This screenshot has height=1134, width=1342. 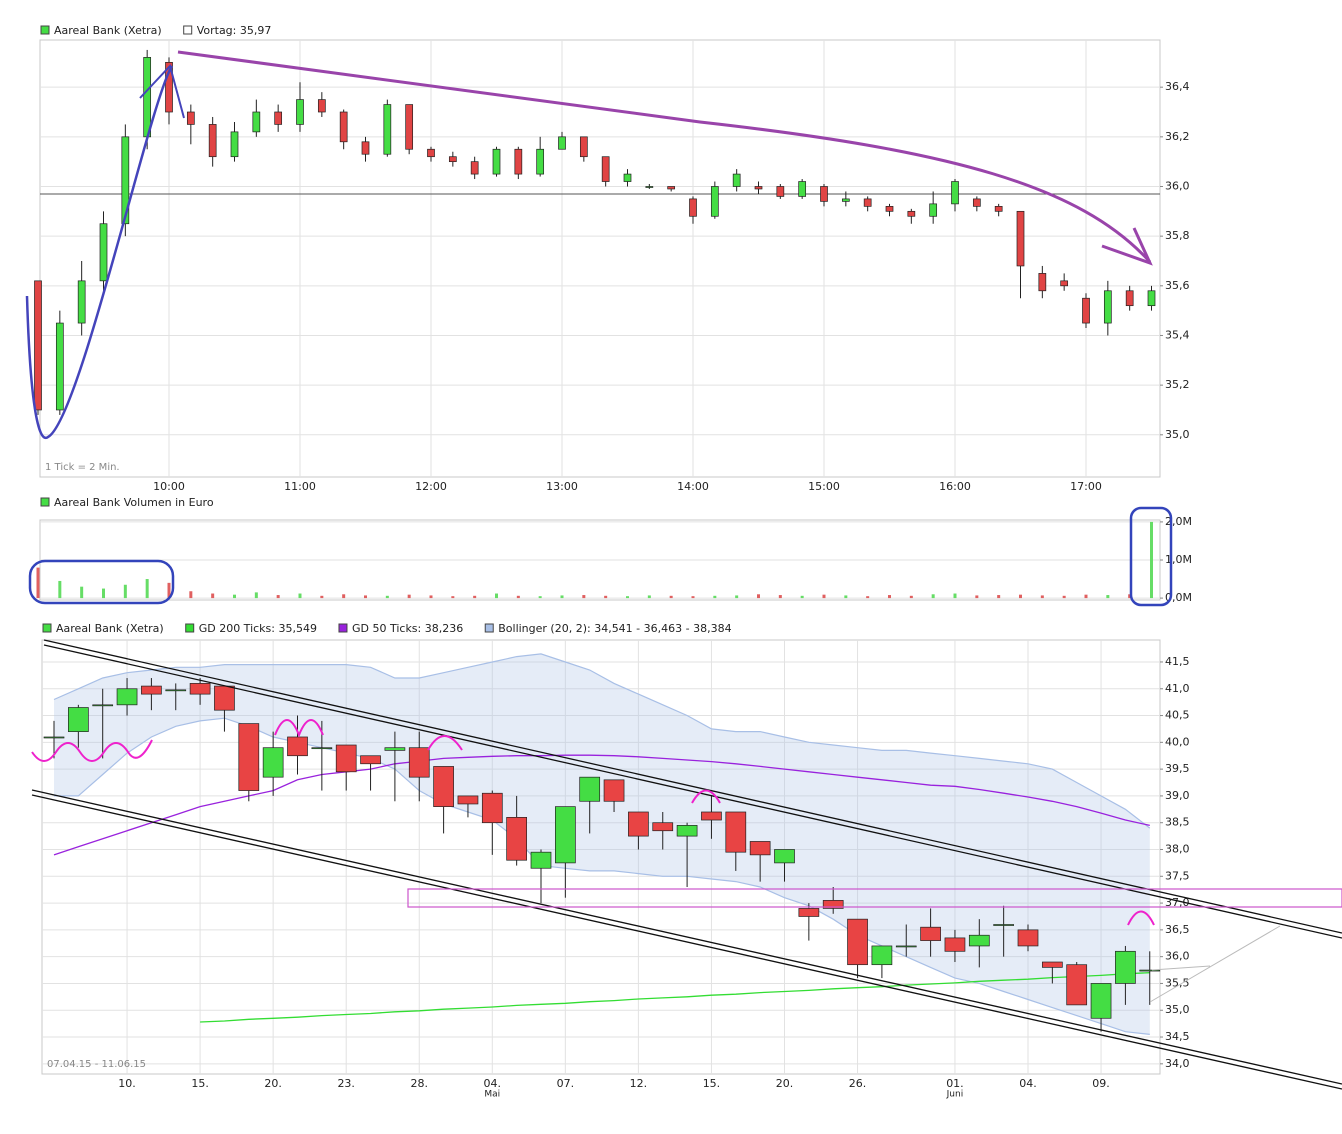 What do you see at coordinates (127, 1083) in the screenshot?
I see `x-tick-label: 10.` at bounding box center [127, 1083].